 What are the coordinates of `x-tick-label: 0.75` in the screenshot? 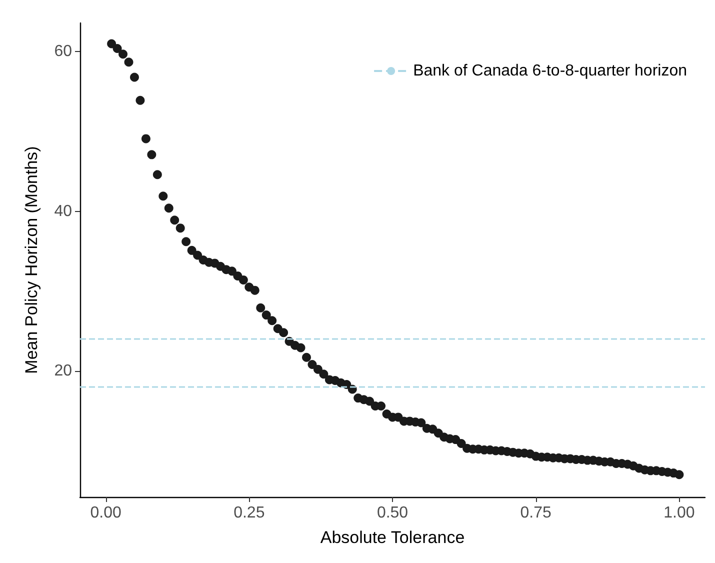 It's located at (536, 513).